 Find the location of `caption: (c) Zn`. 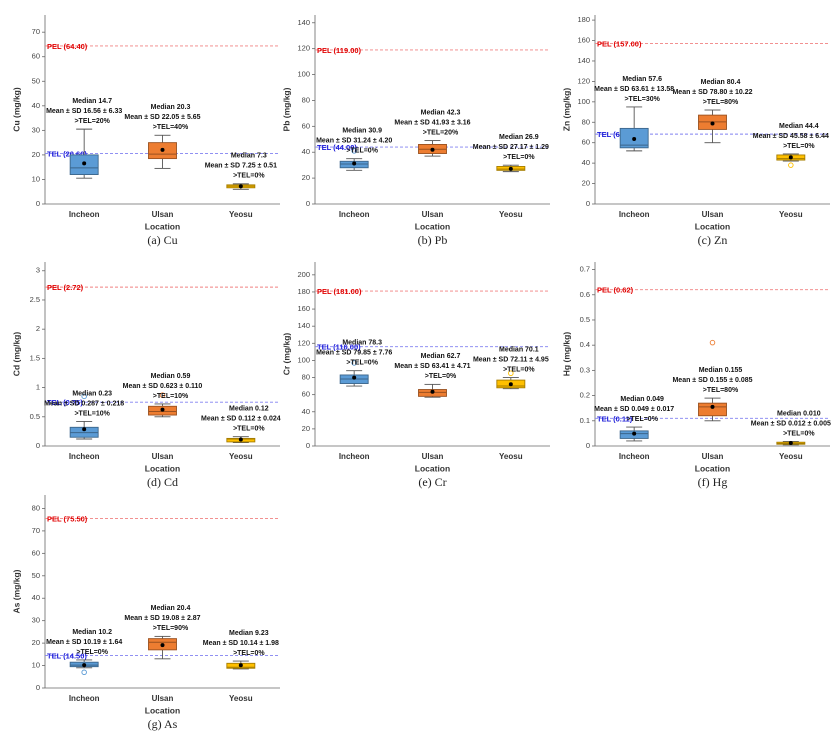

caption: (c) Zn is located at coordinates (713, 240).